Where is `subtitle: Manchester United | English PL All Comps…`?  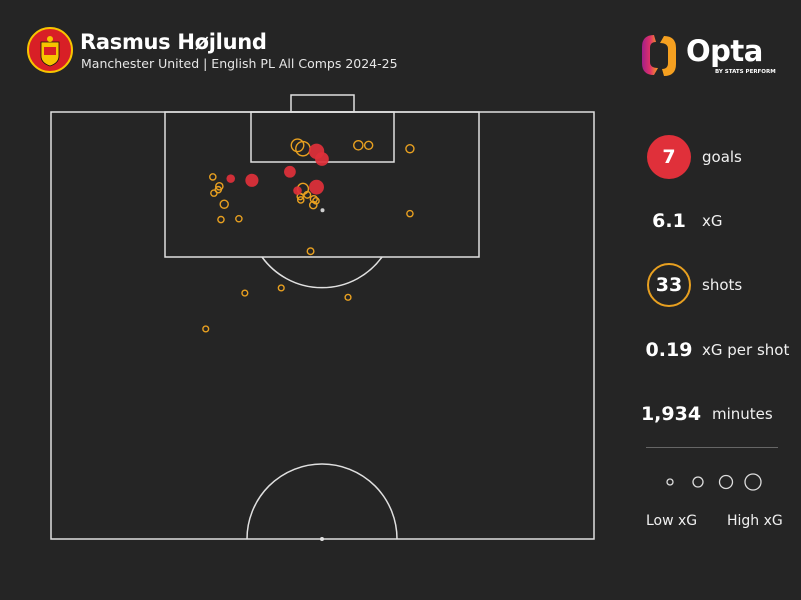 subtitle: Manchester United | English PL All Comps… is located at coordinates (239, 63).